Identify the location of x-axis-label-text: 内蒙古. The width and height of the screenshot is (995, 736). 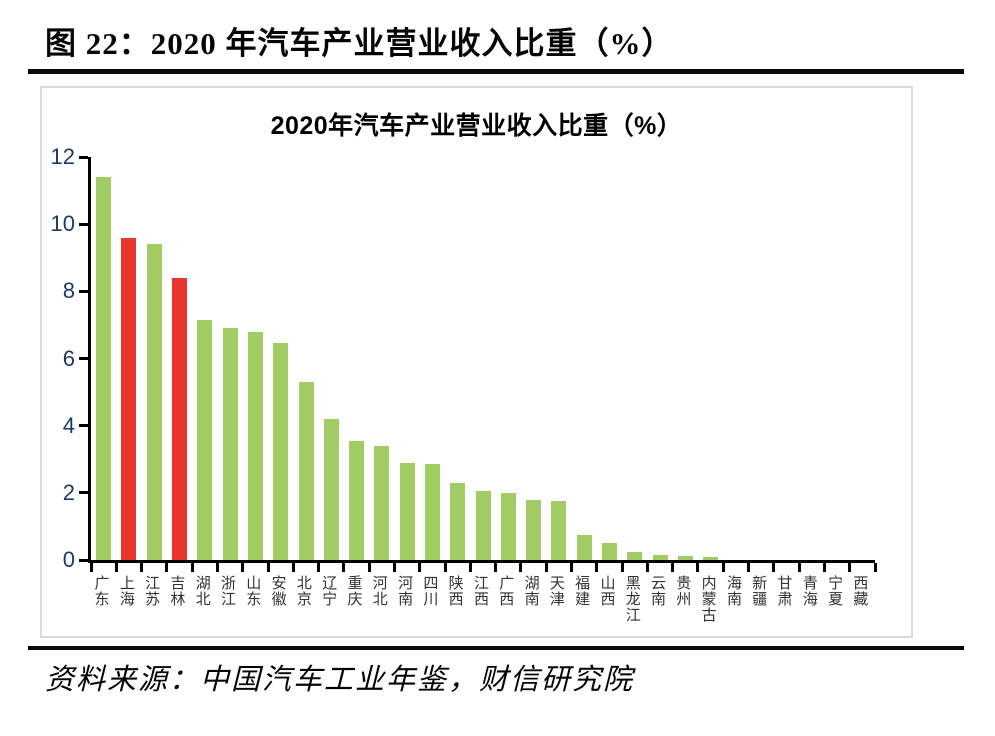
(708, 599).